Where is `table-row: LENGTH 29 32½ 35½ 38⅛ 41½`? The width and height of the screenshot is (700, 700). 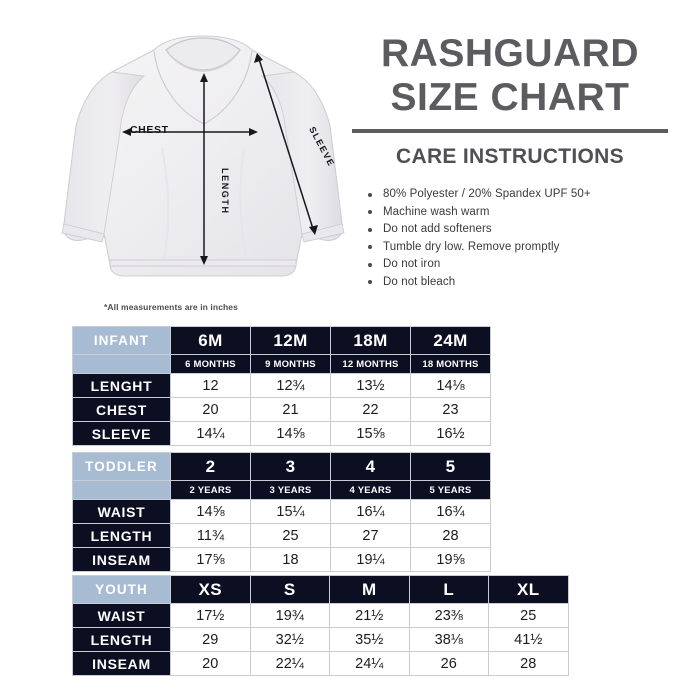
table-row: LENGTH 29 32½ 35½ 38⅛ 41½ is located at coordinates (320, 639).